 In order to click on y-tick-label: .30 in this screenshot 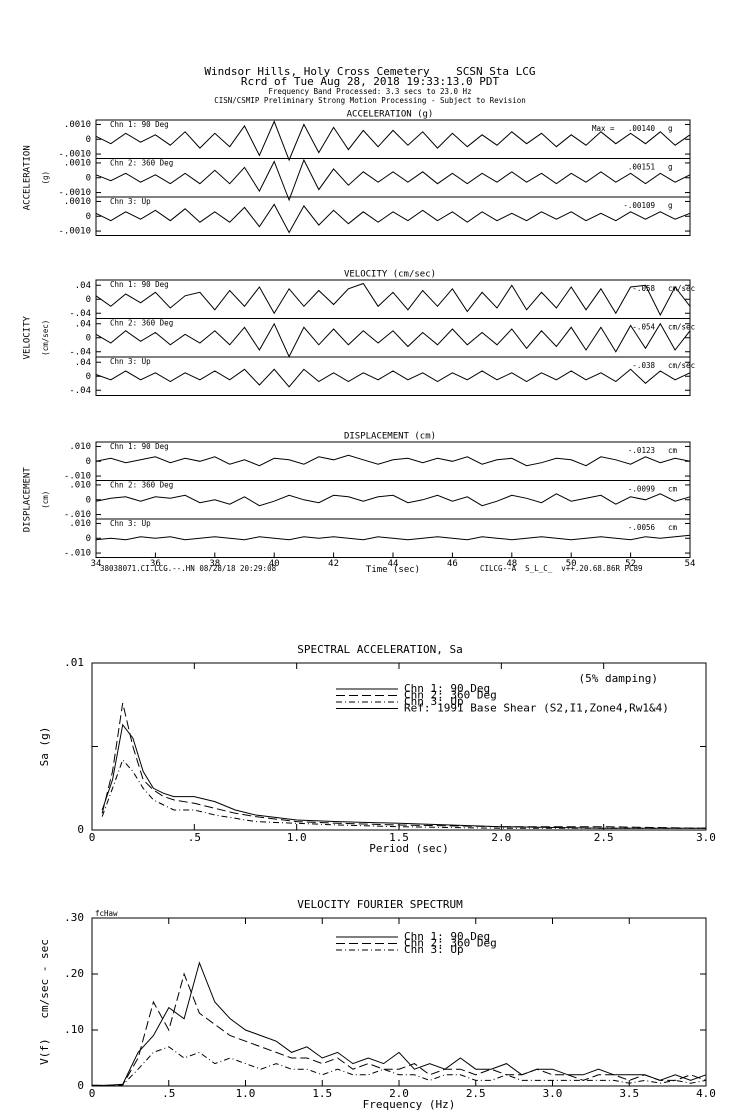, I will do `click(74, 917)`.